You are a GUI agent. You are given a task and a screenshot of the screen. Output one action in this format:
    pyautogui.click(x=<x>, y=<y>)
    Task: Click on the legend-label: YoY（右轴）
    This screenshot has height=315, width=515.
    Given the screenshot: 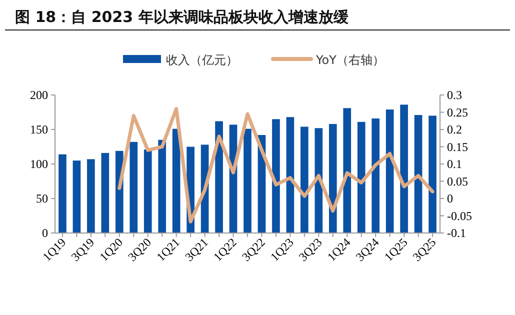 What is the action you would take?
    pyautogui.click(x=349, y=60)
    